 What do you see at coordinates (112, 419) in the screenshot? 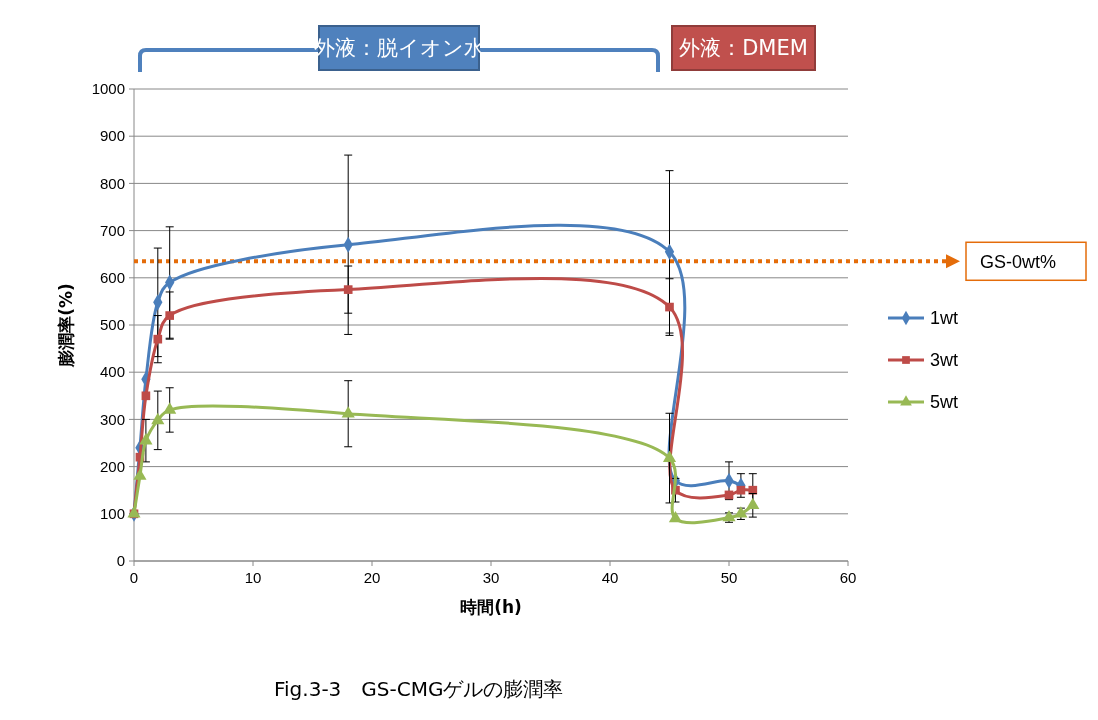
I see `y-tick-label: 300` at bounding box center [112, 419].